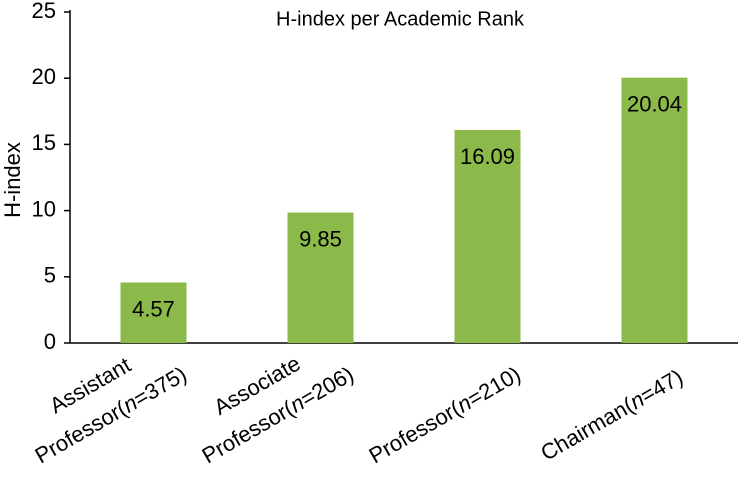 The image size is (738, 477). I want to click on x-tick-label: Chairman(n=47), so click(611, 414).